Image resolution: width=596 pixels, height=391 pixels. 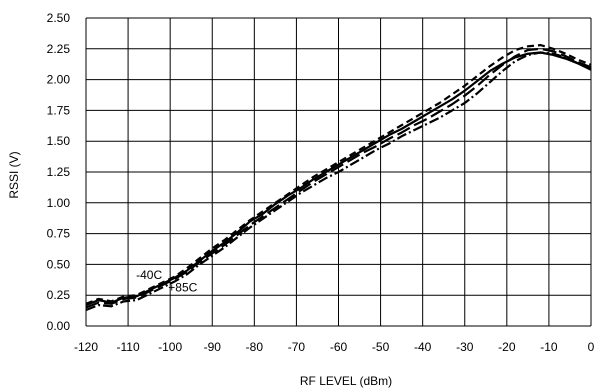 I want to click on y-axis-label: RSSI (V), so click(x=14, y=174).